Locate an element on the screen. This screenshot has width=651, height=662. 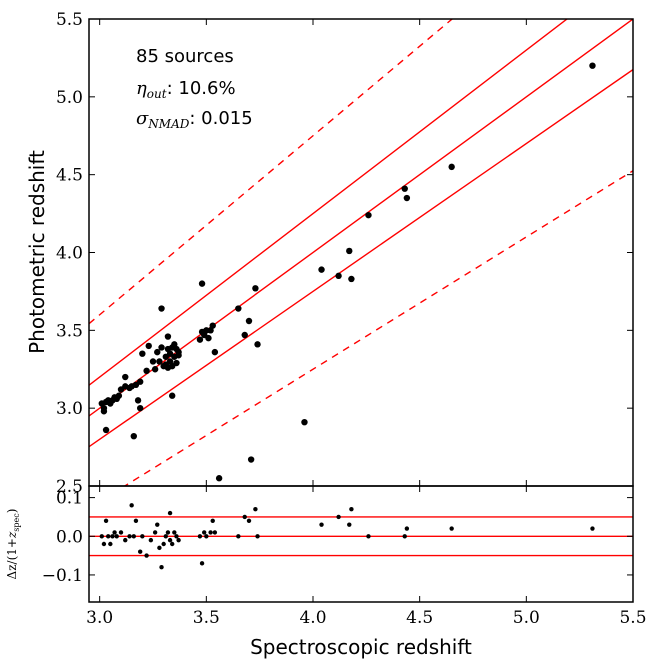
main-y-tick-label-4: 4.5 is located at coordinates (69, 176).